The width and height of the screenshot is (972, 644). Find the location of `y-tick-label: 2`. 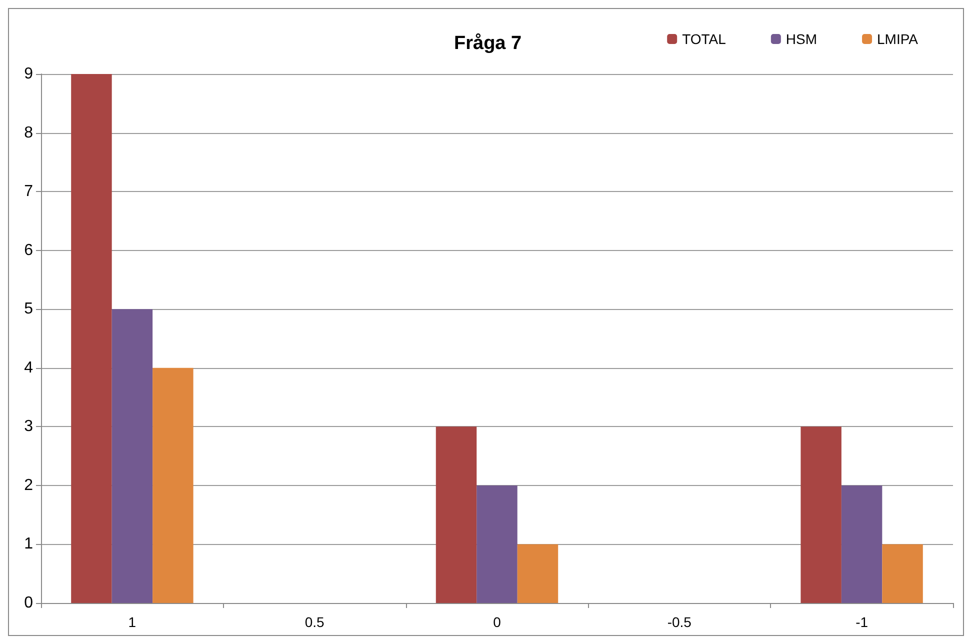

y-tick-label: 2 is located at coordinates (29, 485).